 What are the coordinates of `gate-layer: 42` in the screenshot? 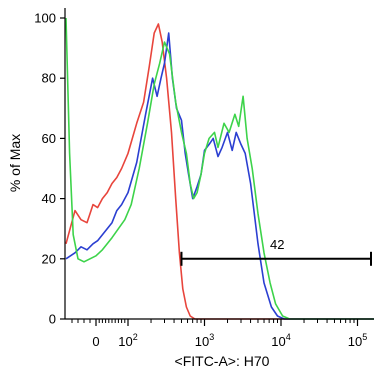 It's located at (276, 251).